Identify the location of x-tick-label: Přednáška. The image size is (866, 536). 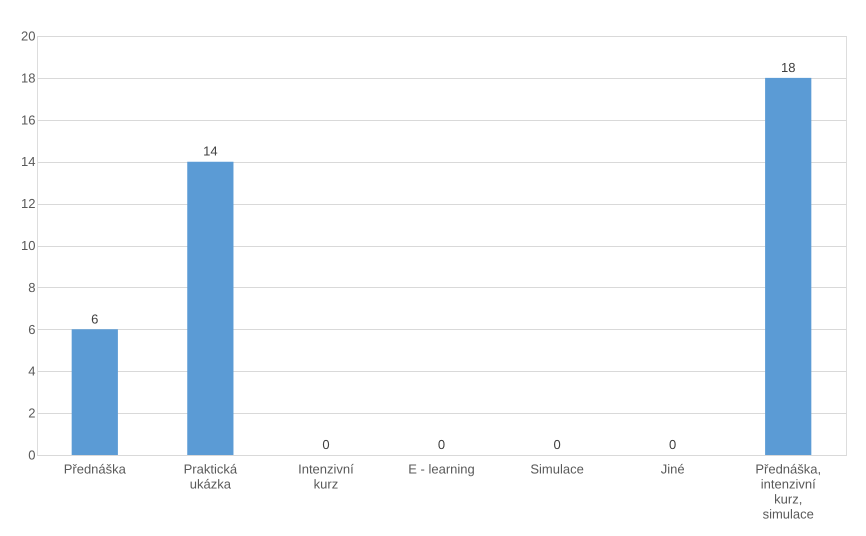
(95, 469).